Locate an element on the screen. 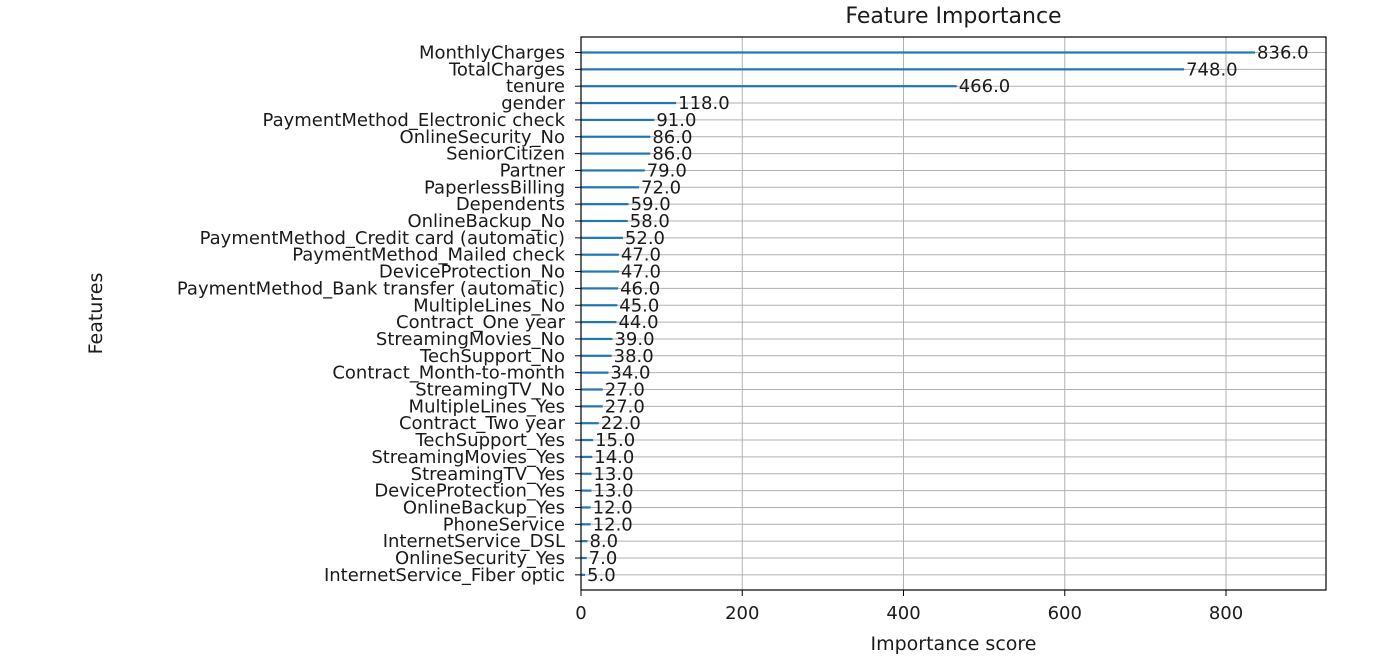 Image resolution: width=1392 pixels, height=666 pixels. y-tick-label: Contract_Two year is located at coordinates (482, 423).